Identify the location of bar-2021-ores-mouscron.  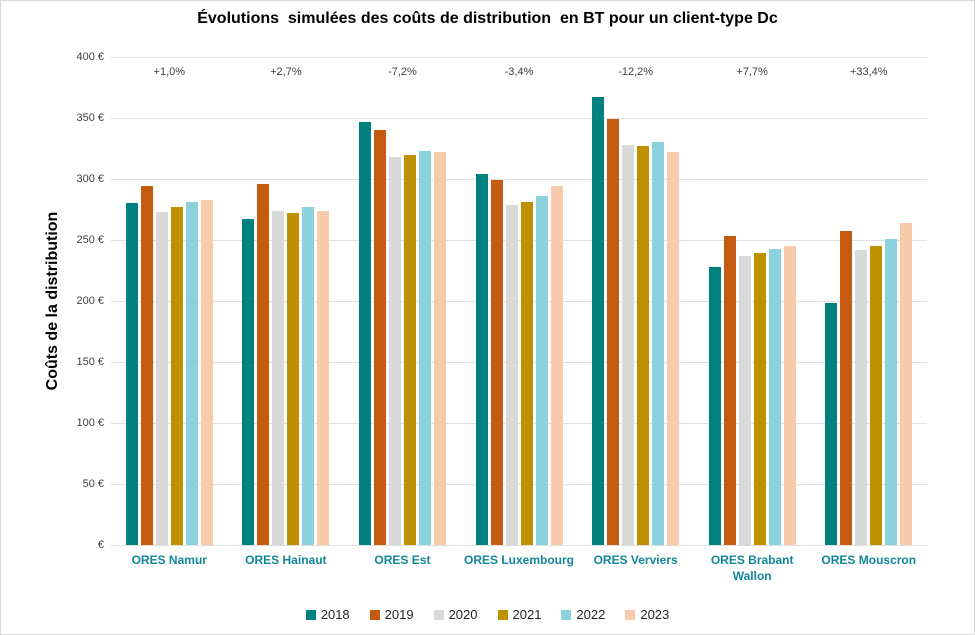
(876, 395).